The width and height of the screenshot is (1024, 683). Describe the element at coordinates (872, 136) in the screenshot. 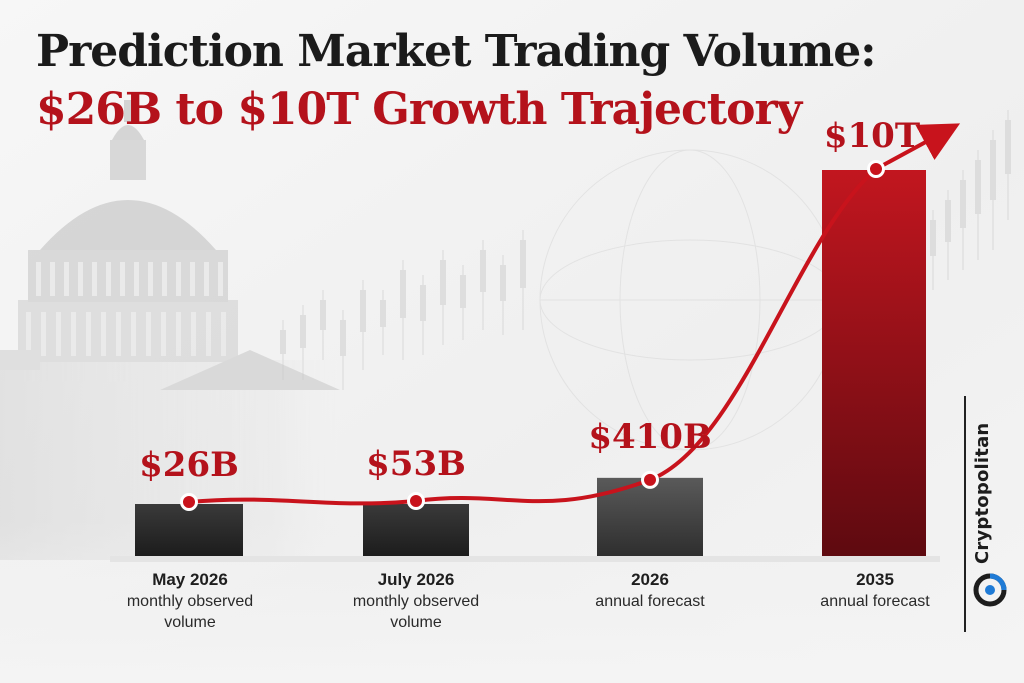

I see `value-label: $10T` at that location.